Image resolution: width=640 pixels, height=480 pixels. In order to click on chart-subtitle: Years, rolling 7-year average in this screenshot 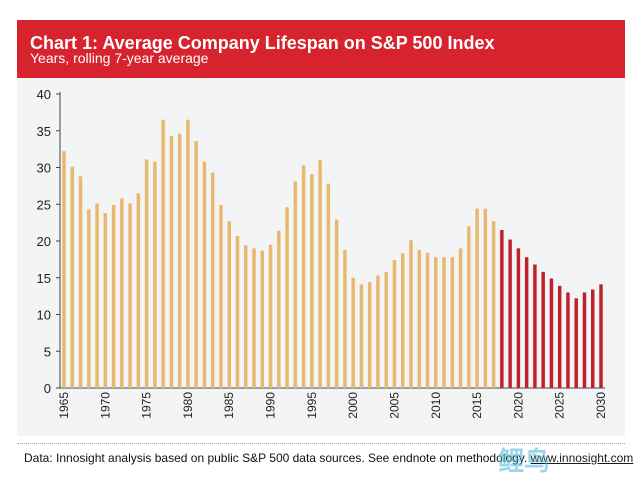, I will do `click(119, 58)`.